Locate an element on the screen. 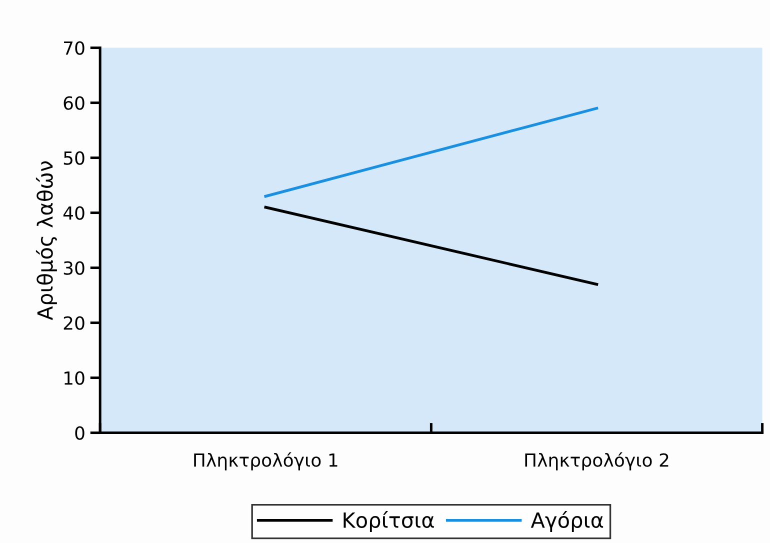  y-axis-title: Αριθμός λαθών is located at coordinates (46, 240).